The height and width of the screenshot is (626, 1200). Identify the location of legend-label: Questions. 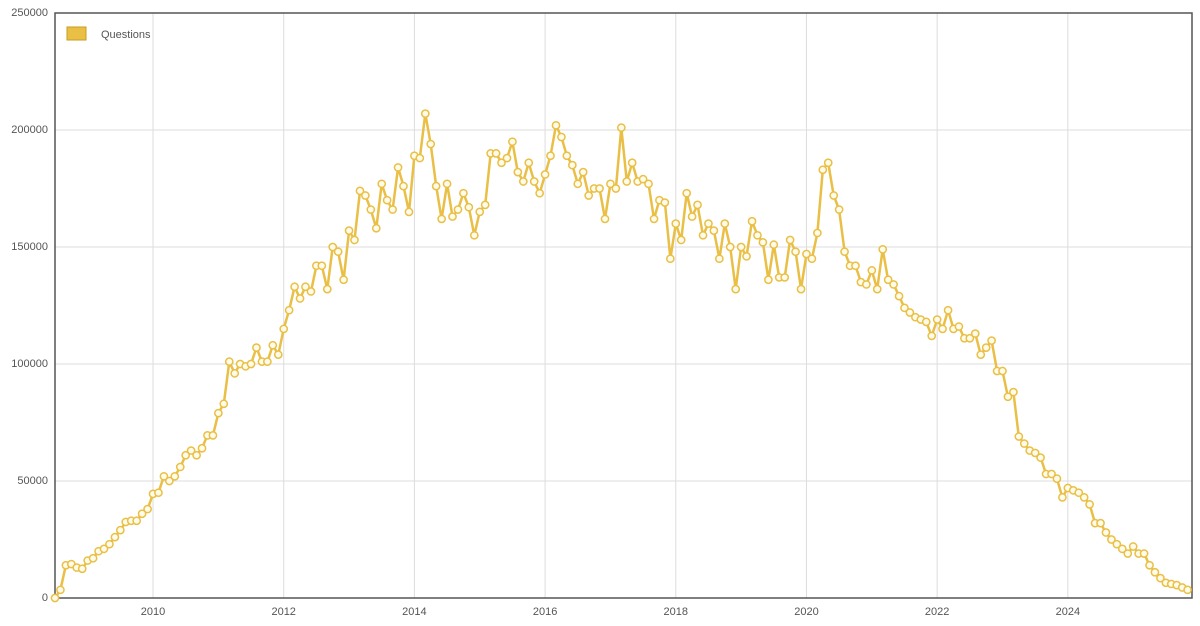
(126, 35).